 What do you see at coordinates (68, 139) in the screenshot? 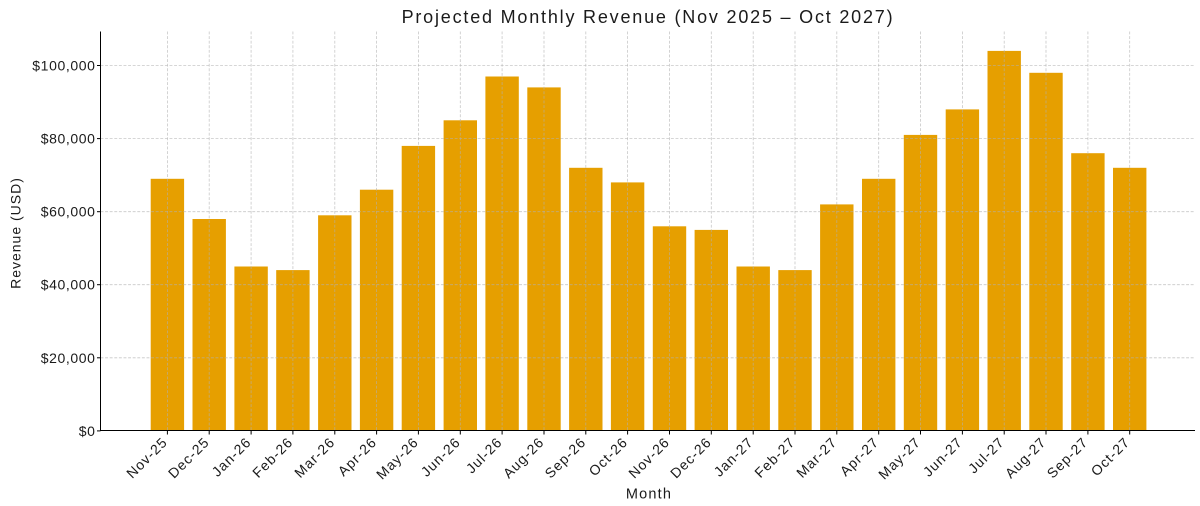
I see `svg-text: $80,000` at bounding box center [68, 139].